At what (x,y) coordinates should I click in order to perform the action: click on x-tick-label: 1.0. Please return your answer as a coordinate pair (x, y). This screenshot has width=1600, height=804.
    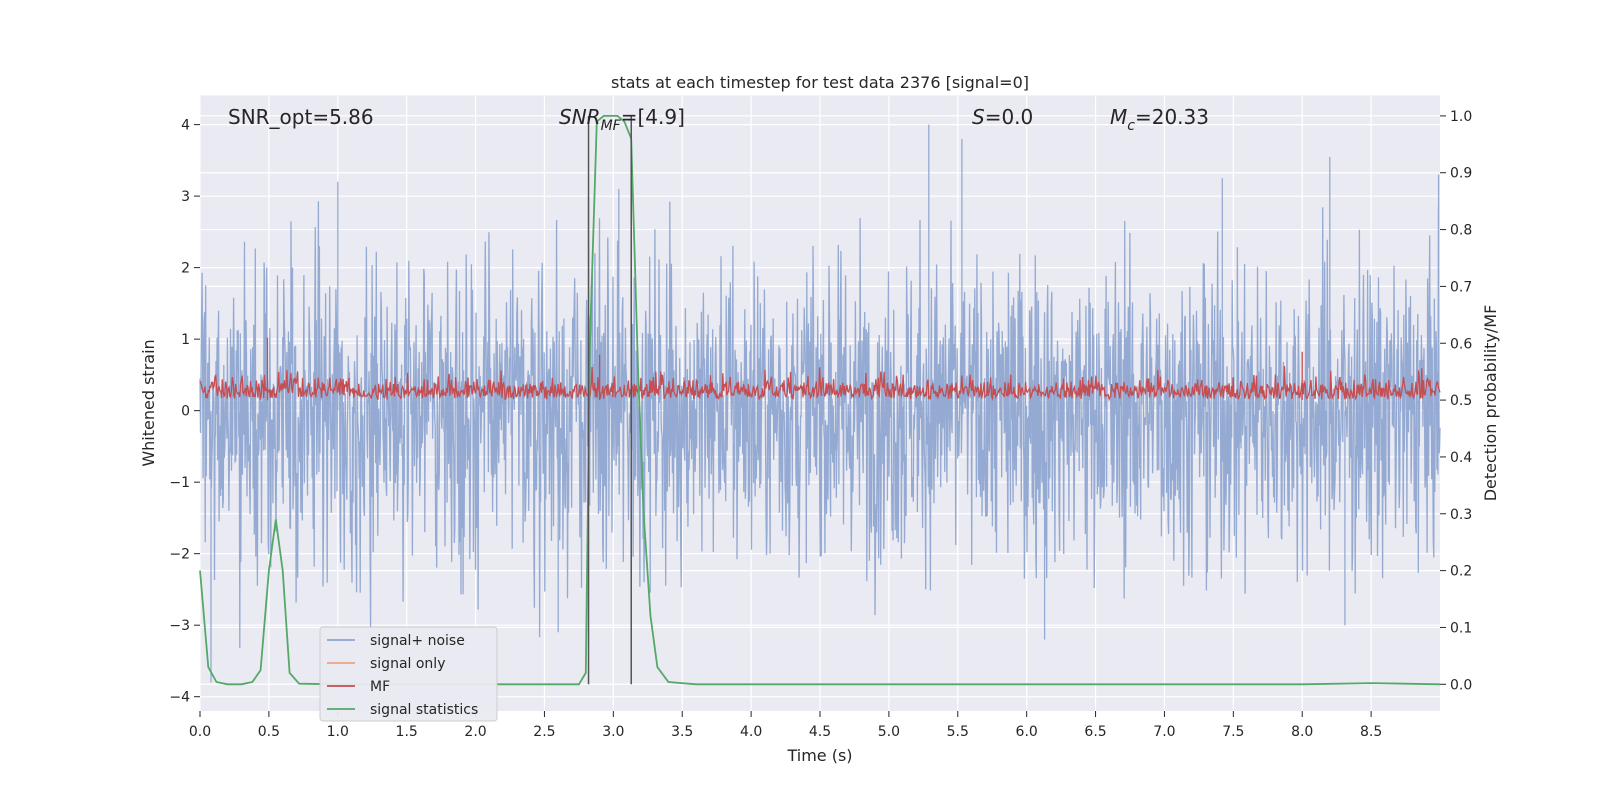
    Looking at the image, I should click on (338, 732).